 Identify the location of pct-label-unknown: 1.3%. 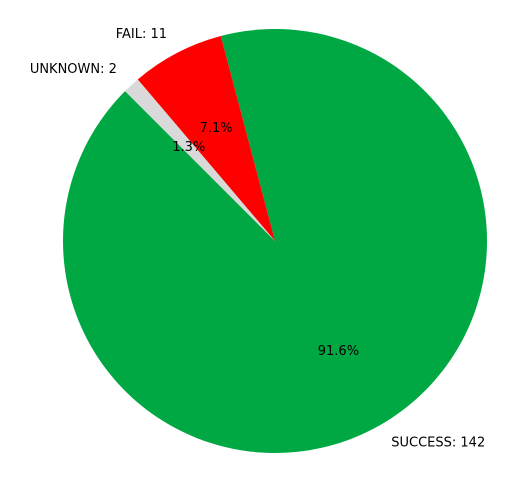
(188, 147).